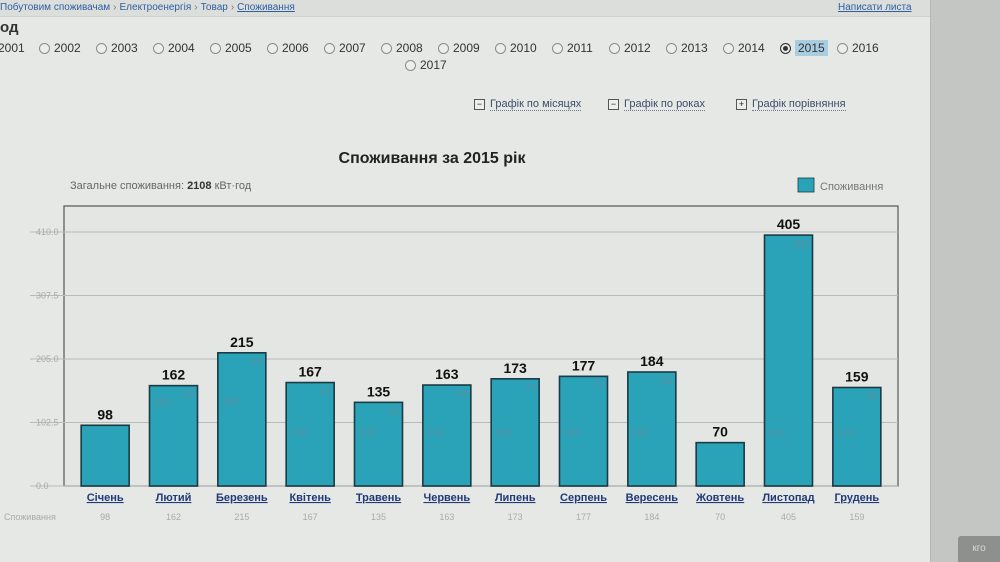 The width and height of the screenshot is (1000, 562). Describe the element at coordinates (12, 48) in the screenshot. I see `year-option-2001: 2001` at that location.